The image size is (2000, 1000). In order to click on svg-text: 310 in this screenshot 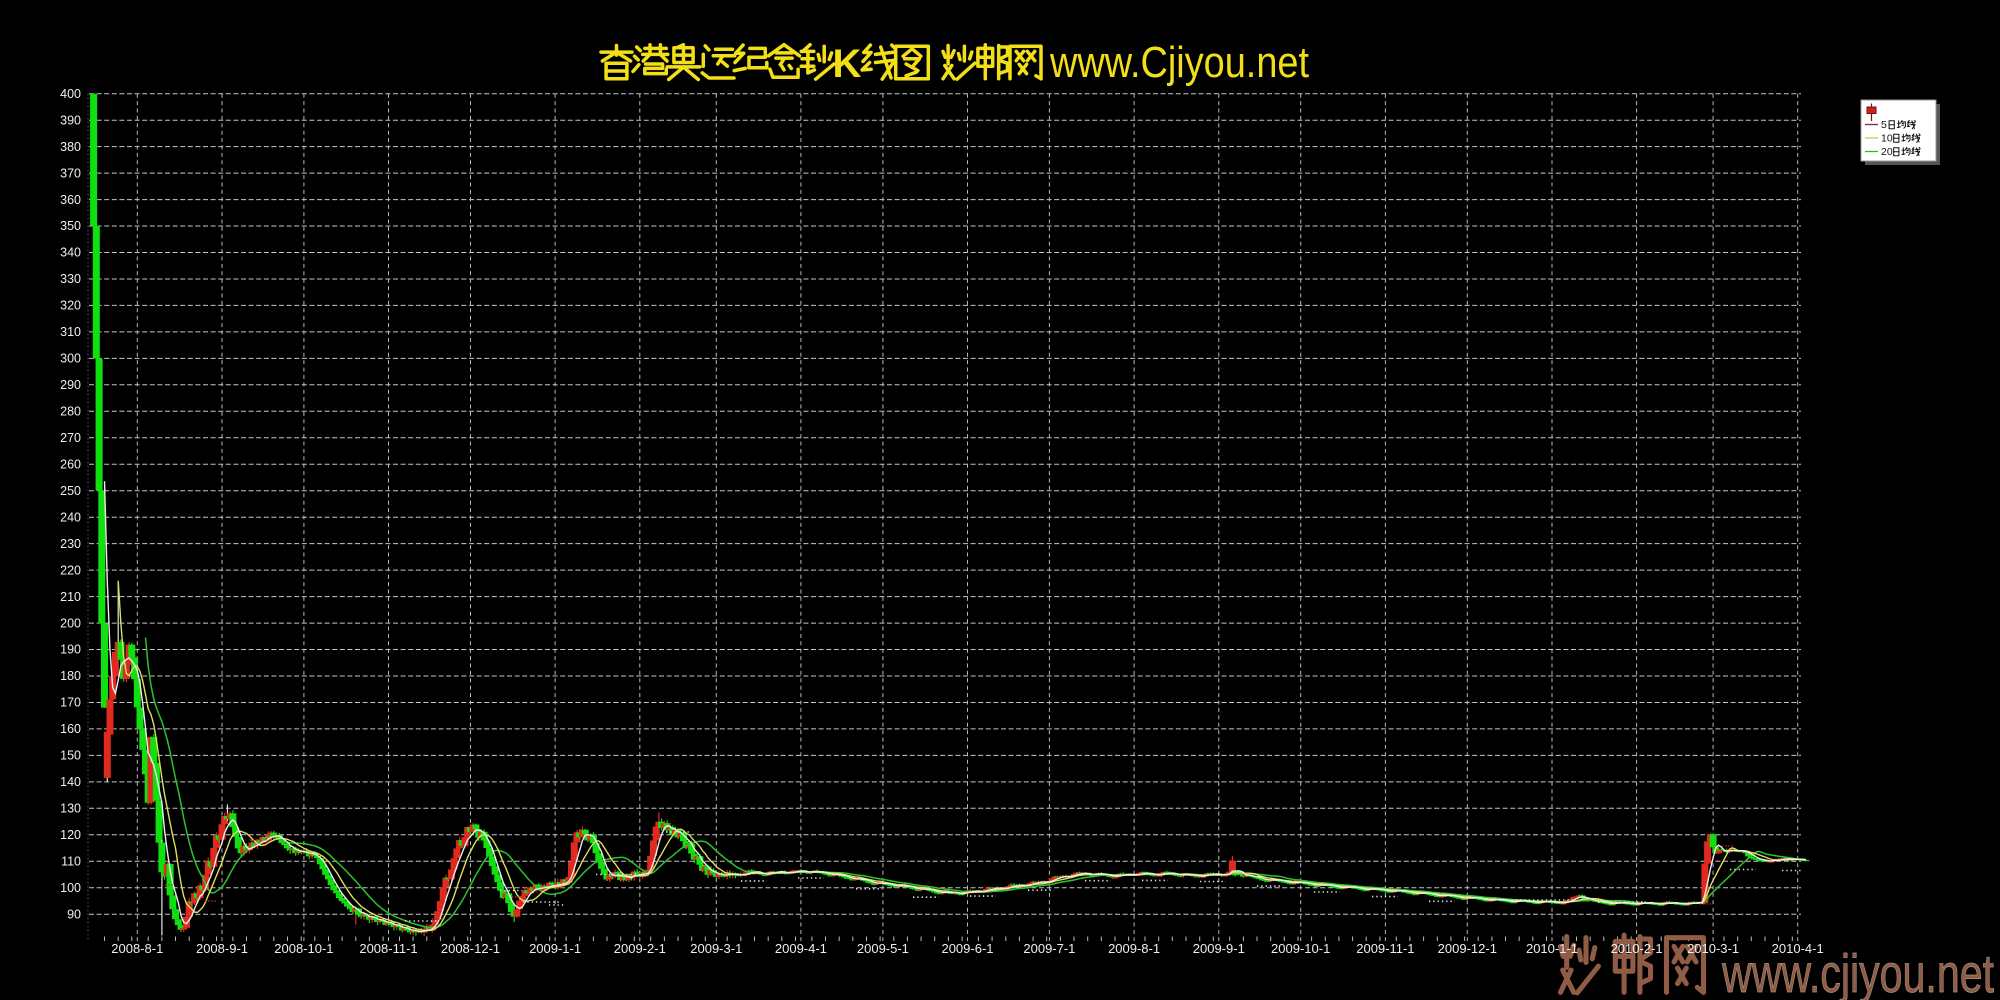, I will do `click(70, 332)`.